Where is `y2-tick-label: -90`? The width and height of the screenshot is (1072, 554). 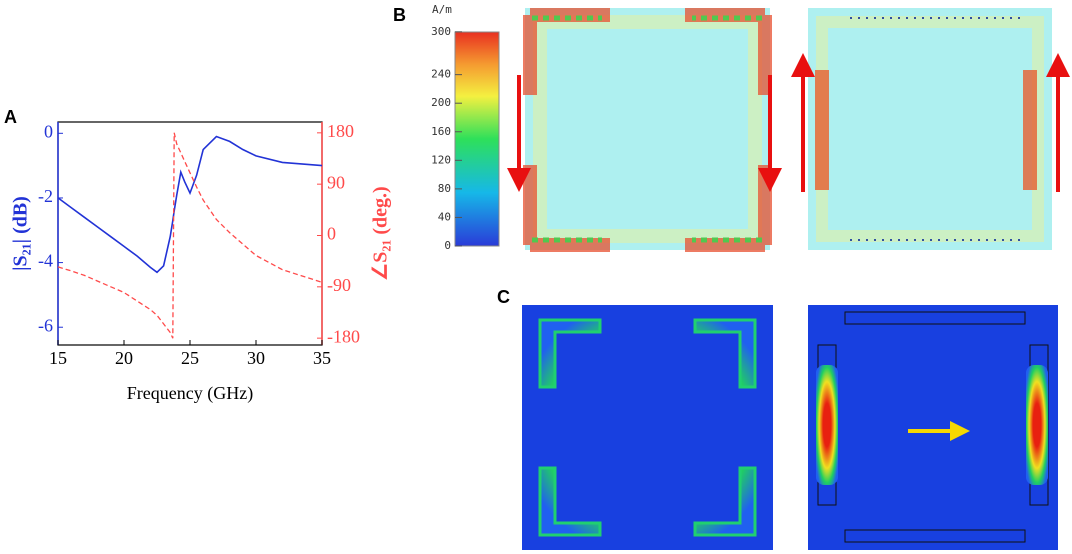
y2-tick-label: -90 is located at coordinates (339, 285).